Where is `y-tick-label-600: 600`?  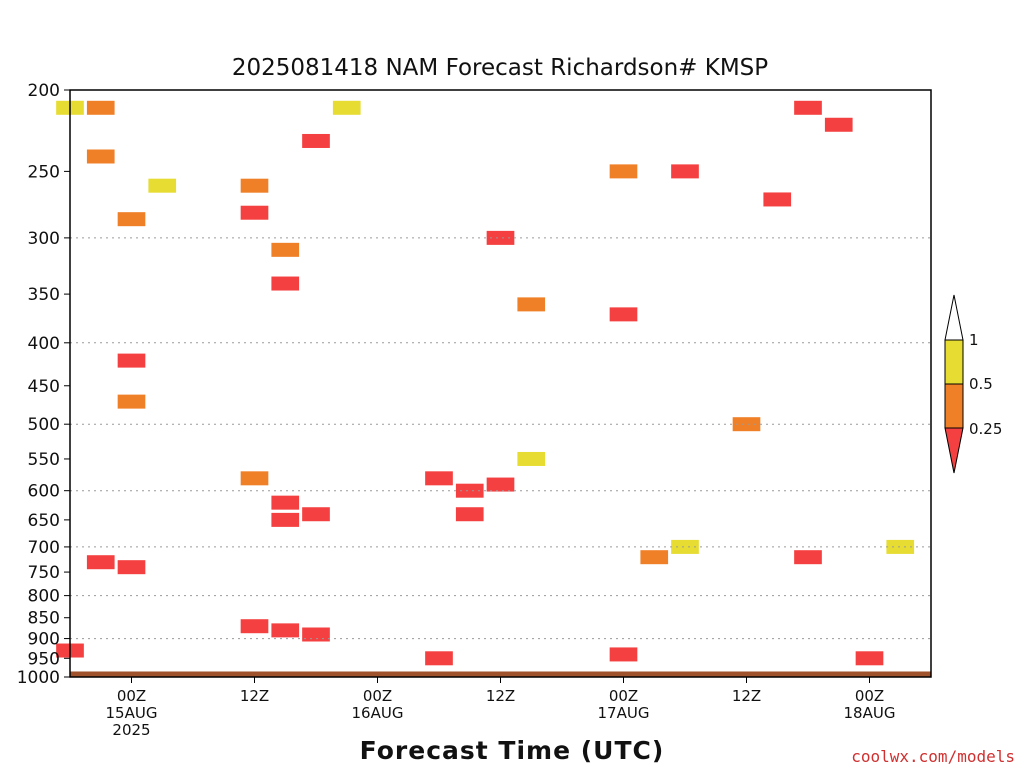 y-tick-label-600: 600 is located at coordinates (44, 492).